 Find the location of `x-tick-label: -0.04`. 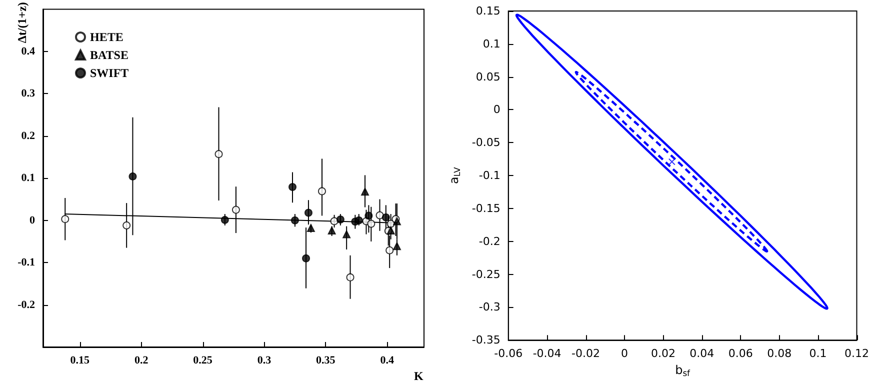

x-tick-label: -0.04 is located at coordinates (547, 353).